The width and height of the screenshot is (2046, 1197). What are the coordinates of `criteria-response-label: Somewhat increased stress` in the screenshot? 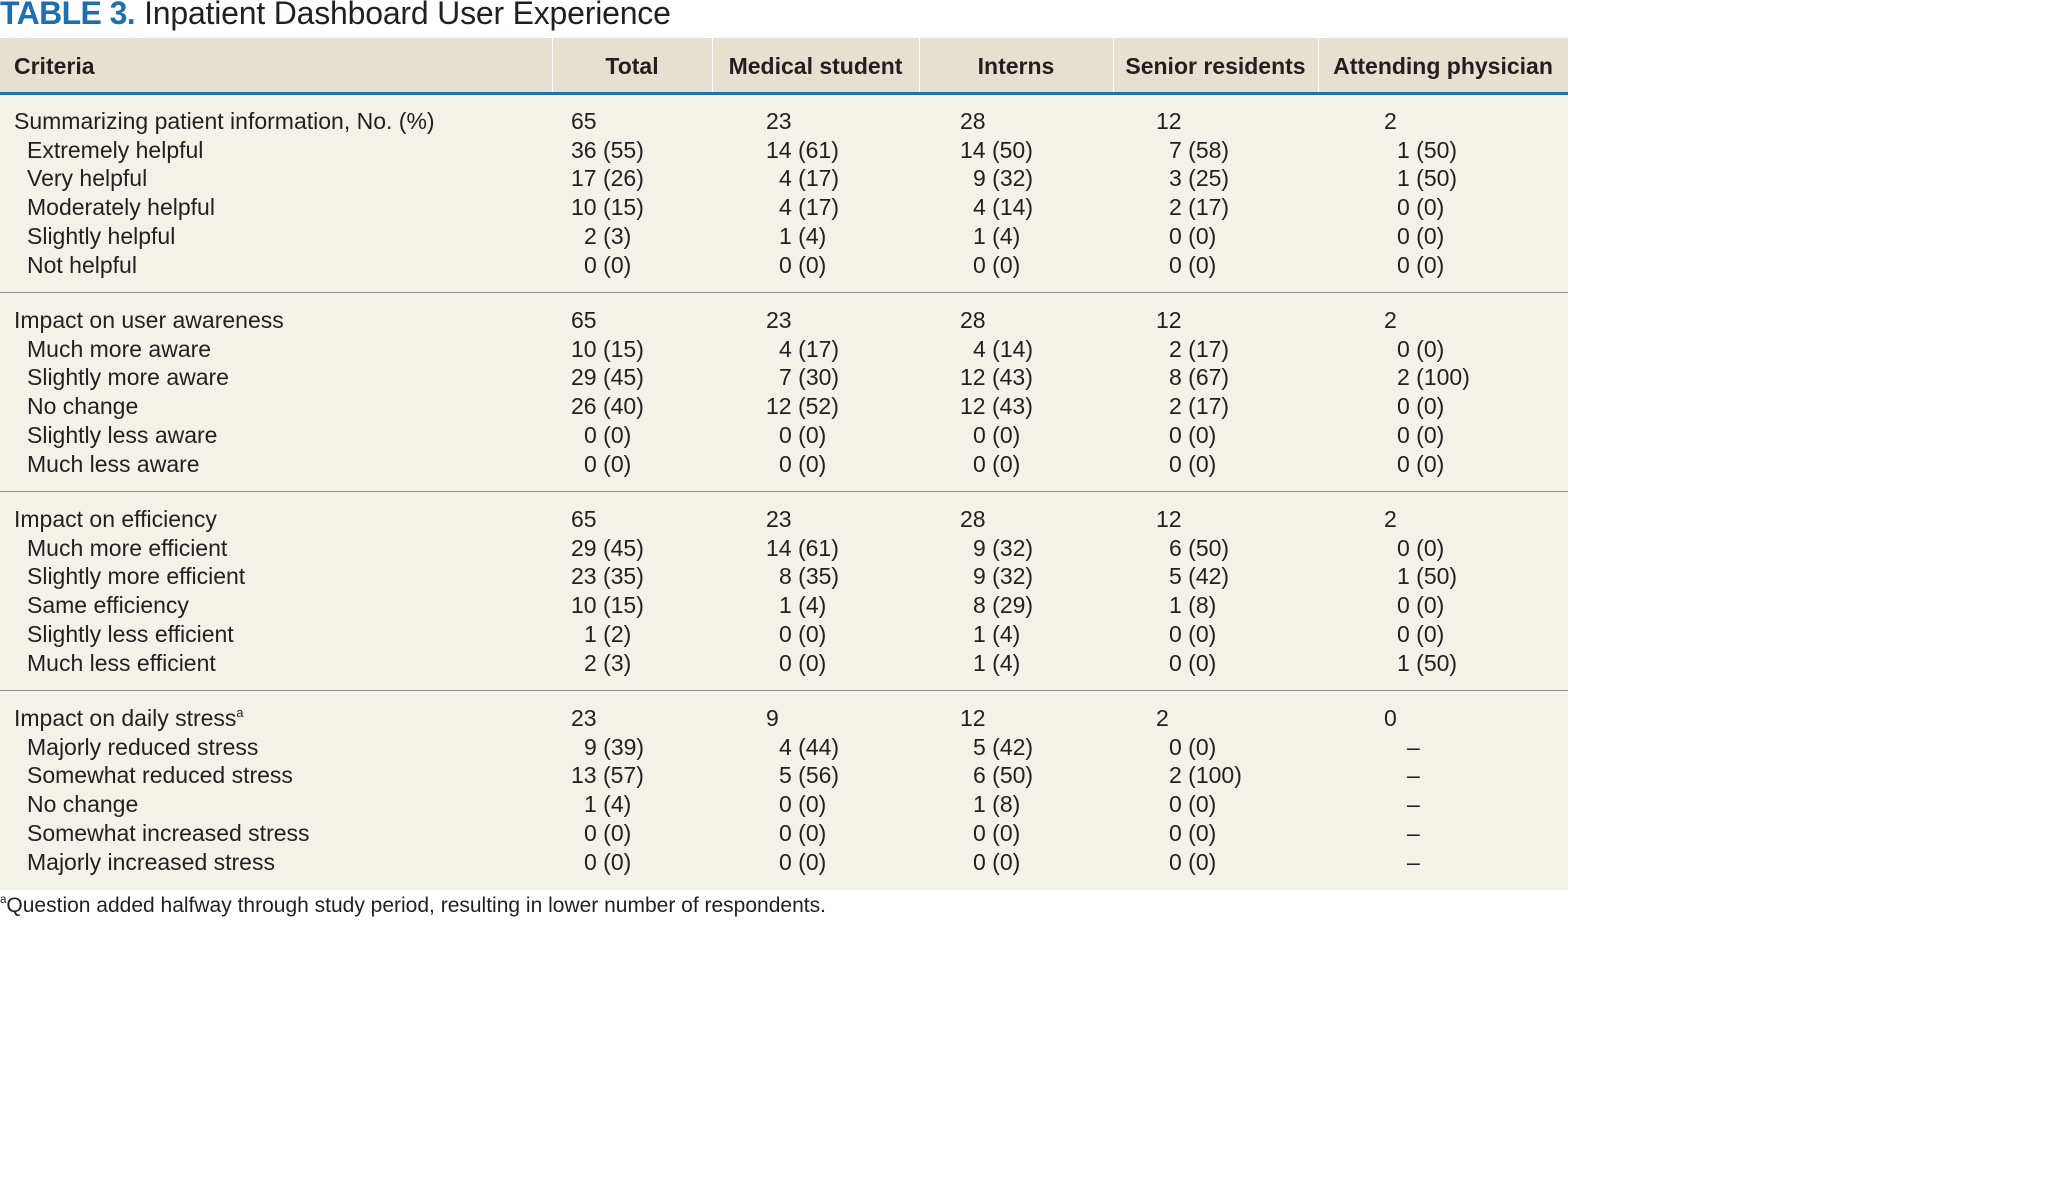 It's located at (168, 833).